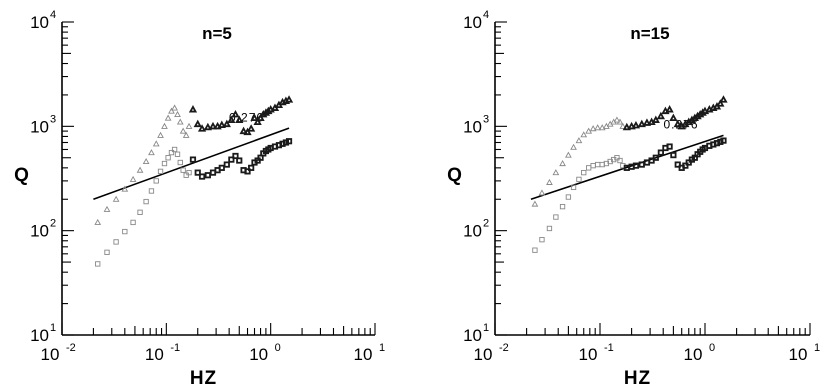 The height and width of the screenshot is (388, 830). Describe the element at coordinates (194, 202) in the screenshot. I see `series-square` at that location.